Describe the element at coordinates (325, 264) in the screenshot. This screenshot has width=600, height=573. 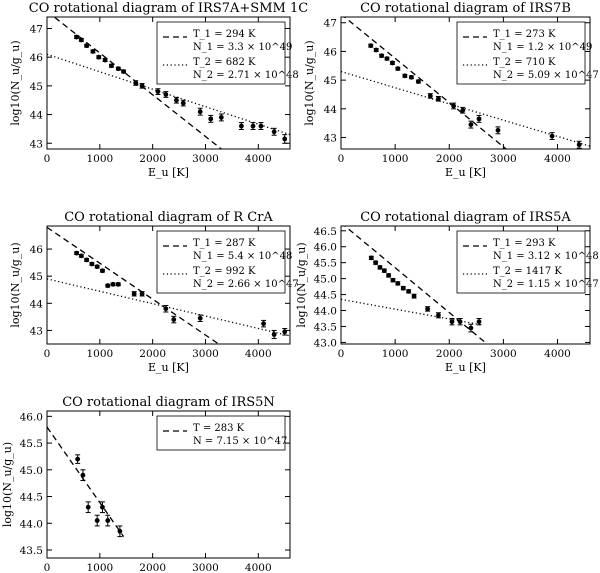
I see `y-tick-label: 45.5` at that location.